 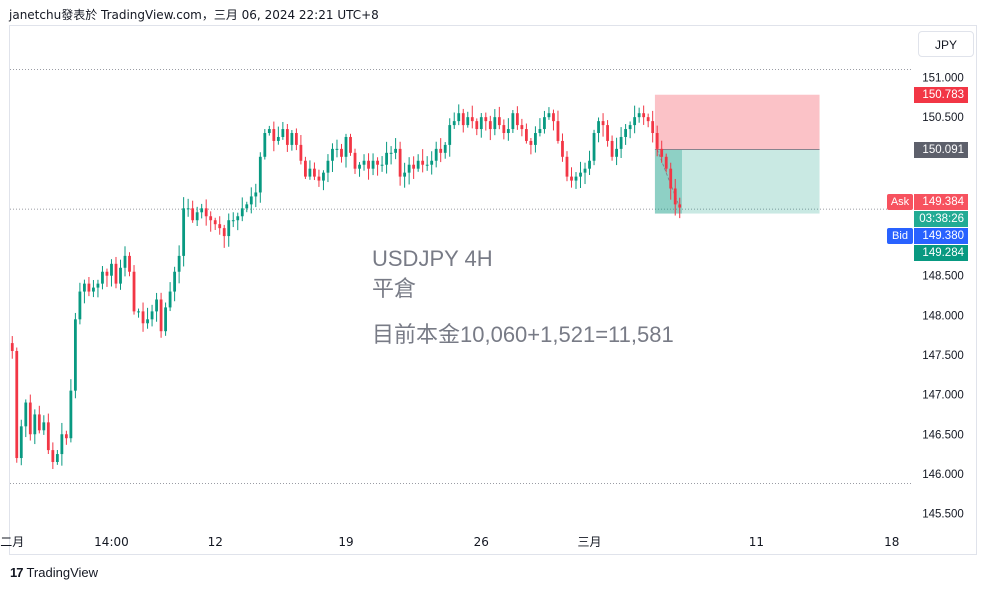 What do you see at coordinates (12, 542) in the screenshot?
I see `x-tick-label: 二月` at bounding box center [12, 542].